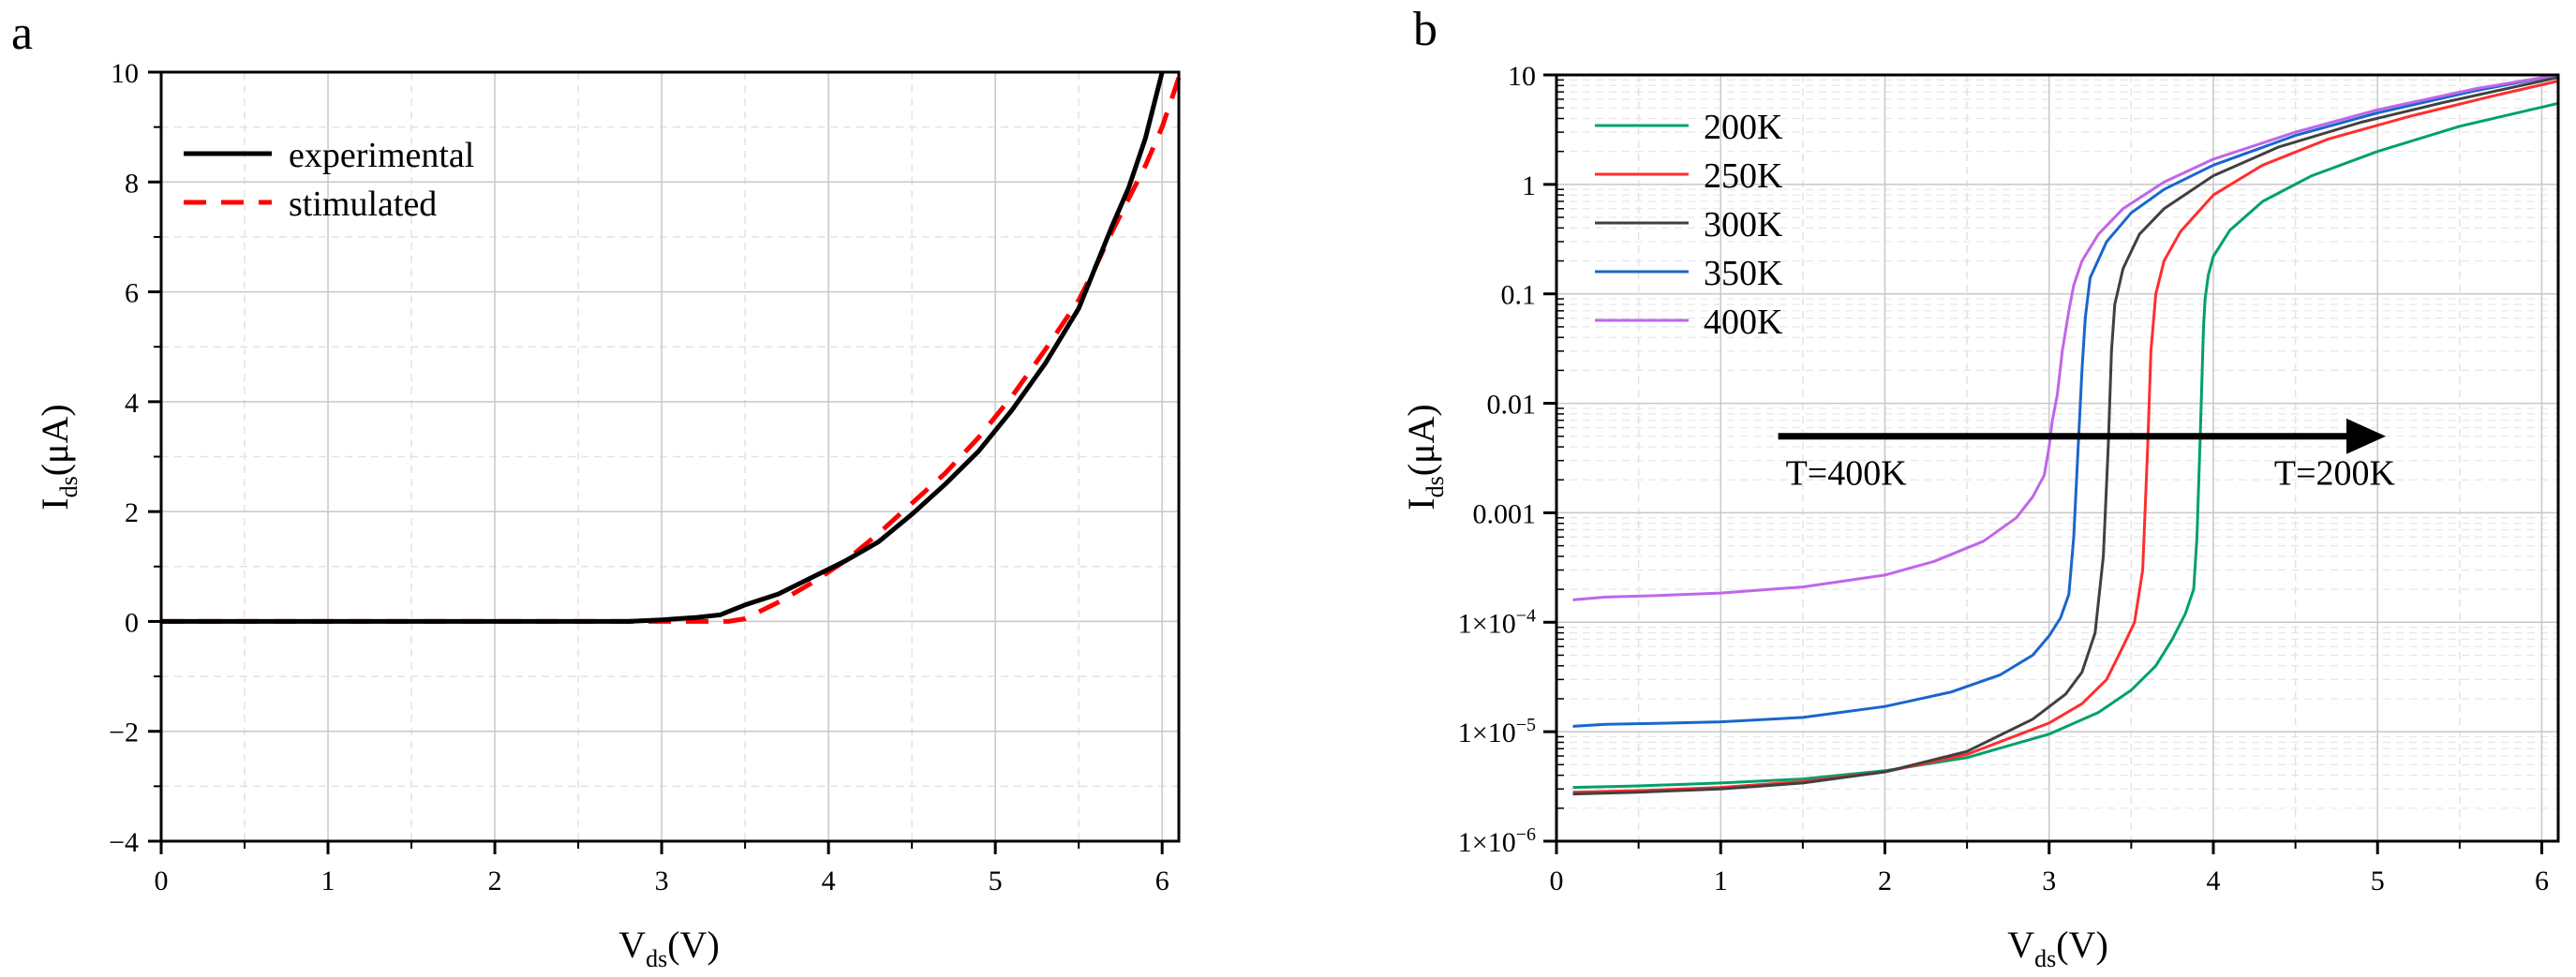 This screenshot has width=2576, height=977. What do you see at coordinates (124, 733) in the screenshot?
I see `y-tick-label: −2` at bounding box center [124, 733].